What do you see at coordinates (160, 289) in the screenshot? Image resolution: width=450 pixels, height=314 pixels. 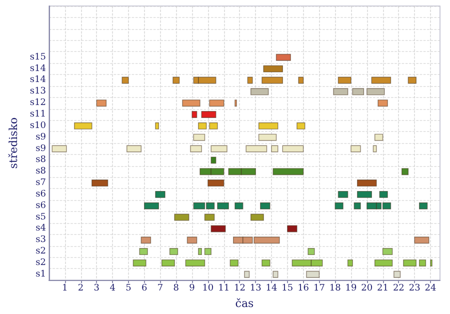 I see `x-tick-label: 7` at bounding box center [160, 289].